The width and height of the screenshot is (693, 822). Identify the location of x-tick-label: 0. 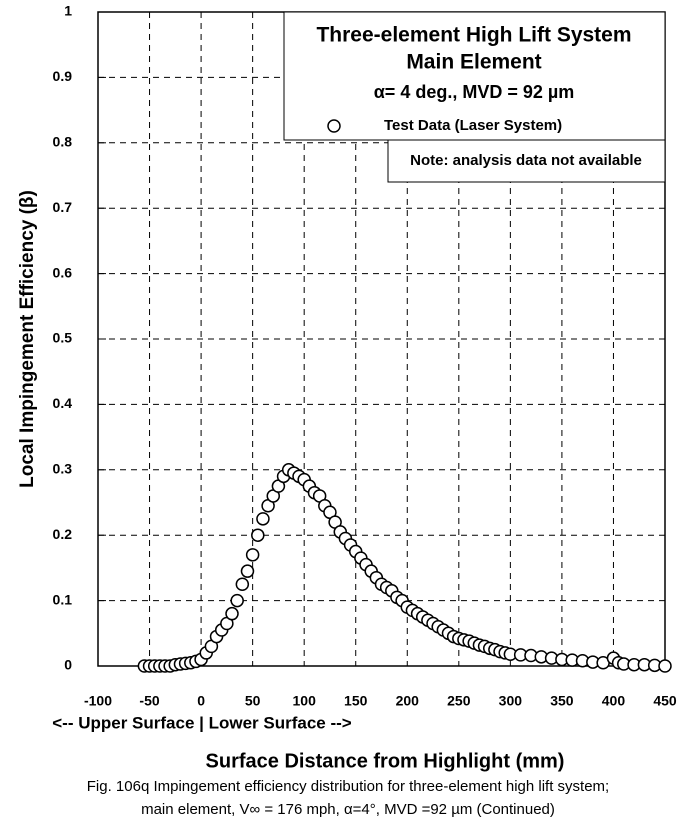
(201, 701).